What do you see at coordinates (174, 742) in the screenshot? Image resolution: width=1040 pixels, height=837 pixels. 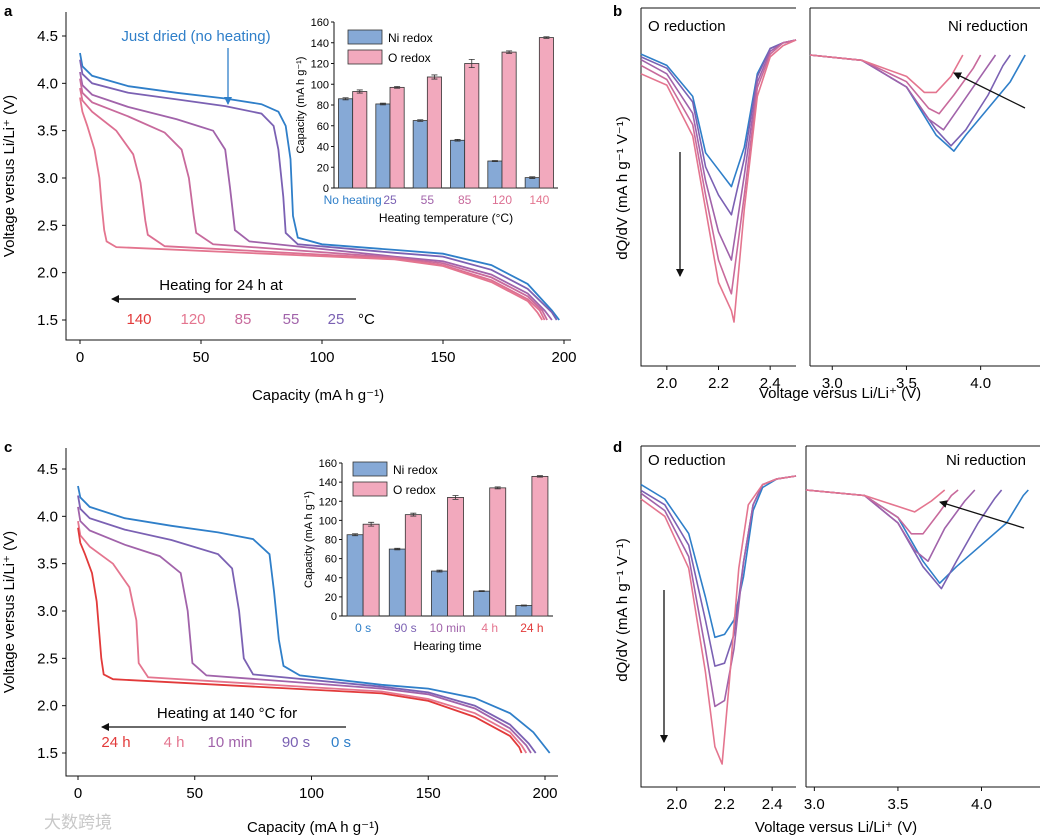 I see `time-label: 4 h` at bounding box center [174, 742].